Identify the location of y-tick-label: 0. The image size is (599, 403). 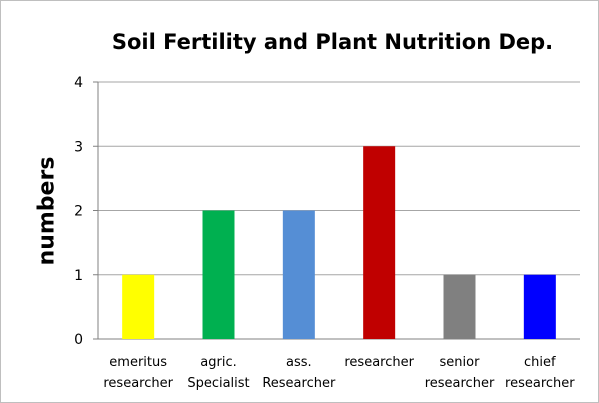
(78, 340).